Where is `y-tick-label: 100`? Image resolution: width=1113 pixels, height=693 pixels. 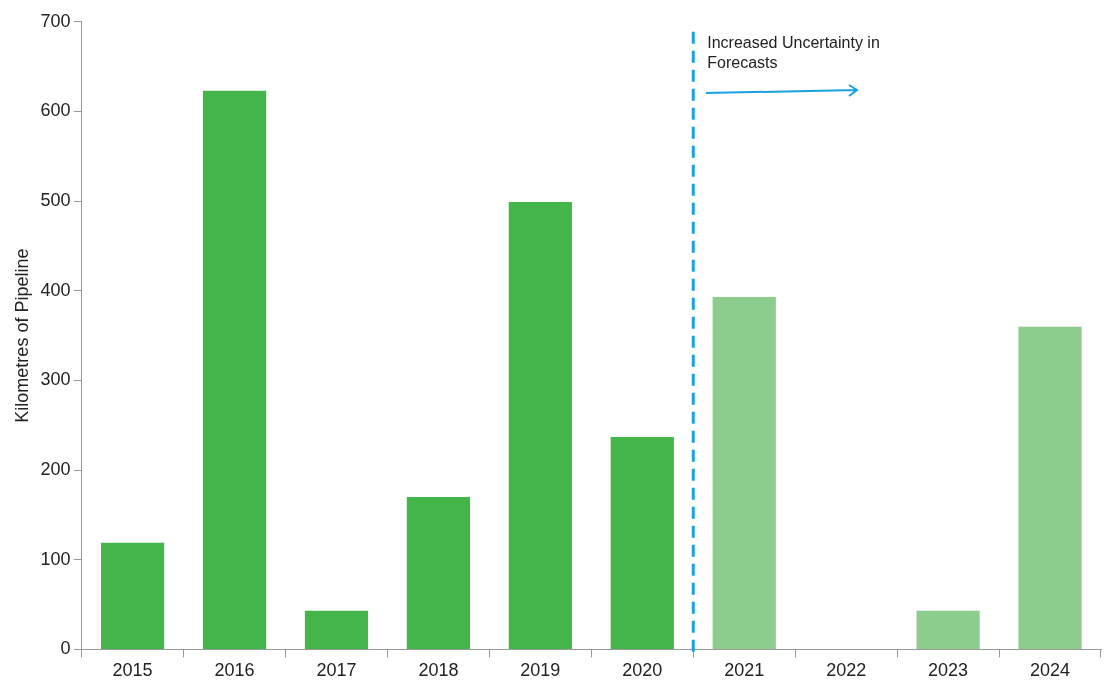
y-tick-label: 100 is located at coordinates (55, 558).